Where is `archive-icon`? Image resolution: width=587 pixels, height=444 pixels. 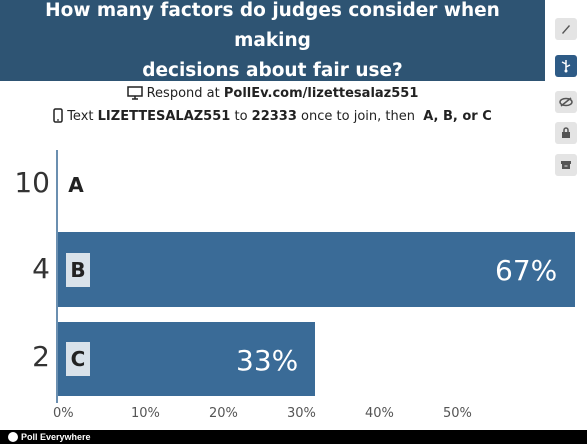
archive-icon is located at coordinates (566, 165).